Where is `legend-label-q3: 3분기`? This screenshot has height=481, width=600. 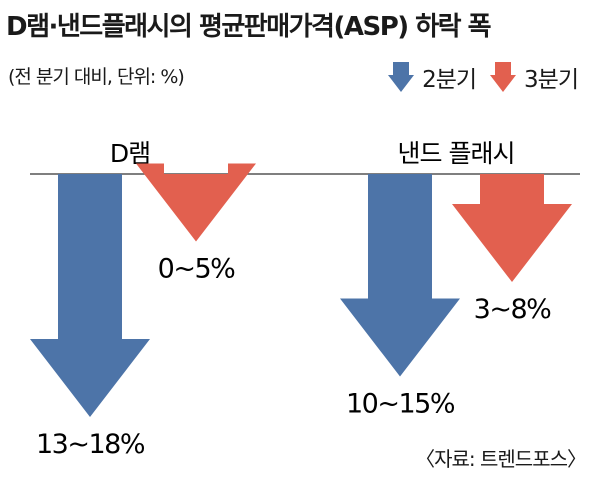 legend-label-q3: 3분기 is located at coordinates (551, 80).